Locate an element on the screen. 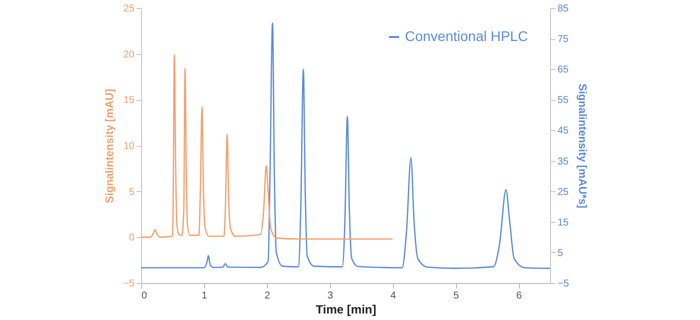 The width and height of the screenshot is (700, 320). legend-label: Conventional HPLC is located at coordinates (466, 36).